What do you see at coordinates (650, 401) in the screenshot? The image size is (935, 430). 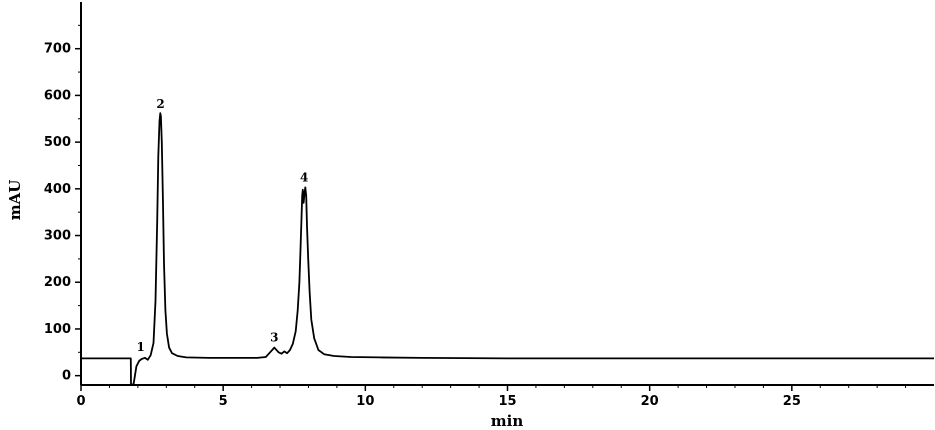 I see `x-tick-label: 20` at bounding box center [650, 401].